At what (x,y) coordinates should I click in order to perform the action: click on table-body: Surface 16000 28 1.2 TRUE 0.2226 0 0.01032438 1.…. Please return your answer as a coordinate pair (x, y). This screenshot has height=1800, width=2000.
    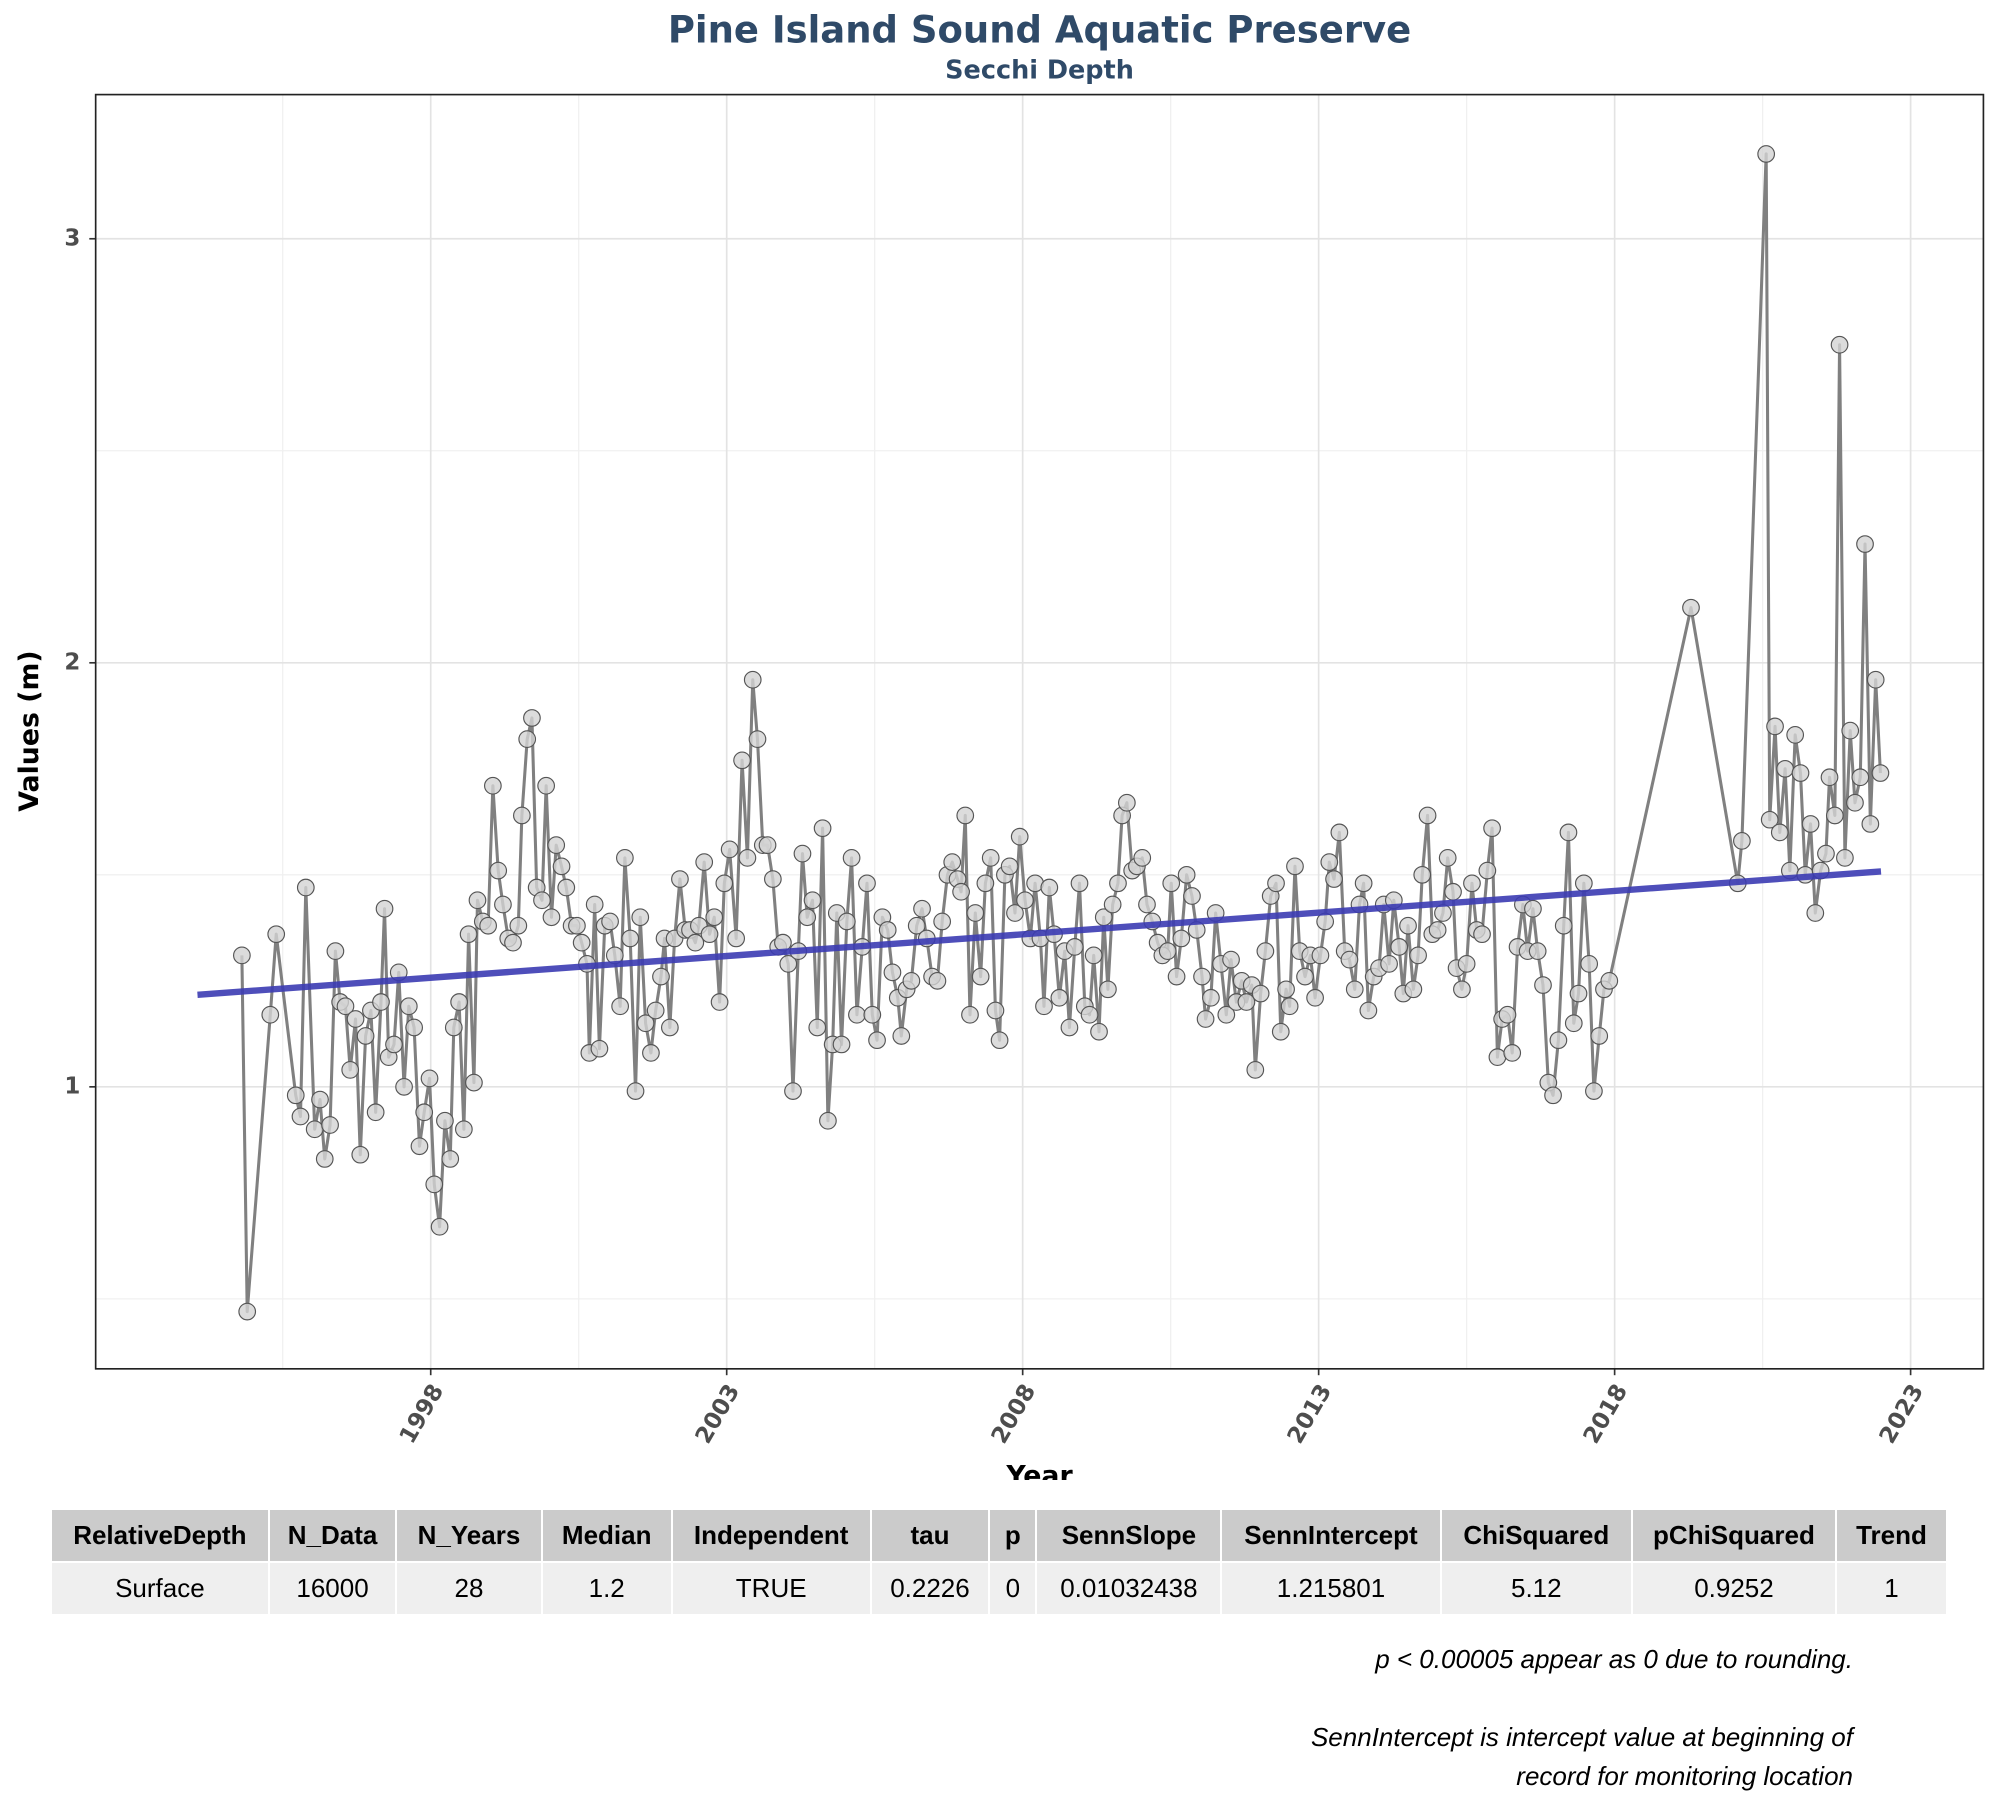
    Looking at the image, I should click on (1000, 1589).